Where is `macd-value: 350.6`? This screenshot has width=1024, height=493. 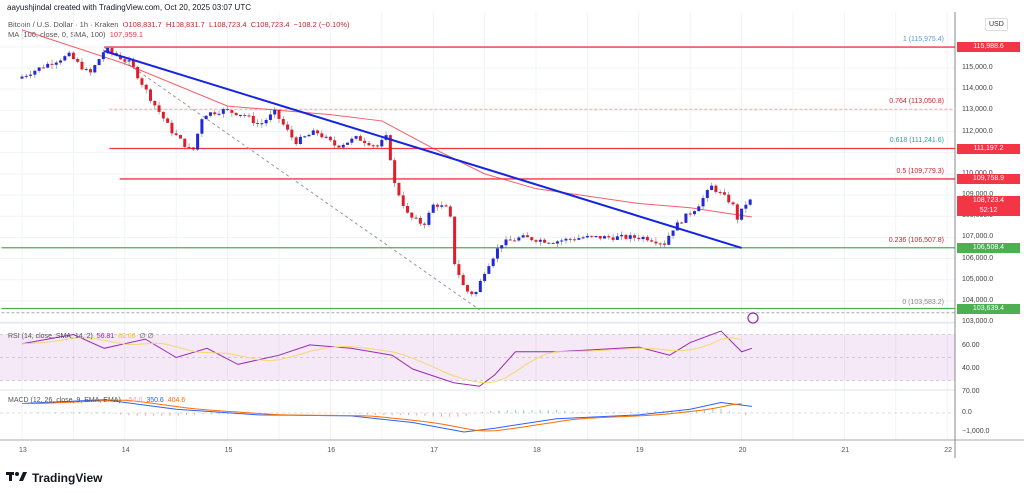 macd-value: 350.6 is located at coordinates (155, 400).